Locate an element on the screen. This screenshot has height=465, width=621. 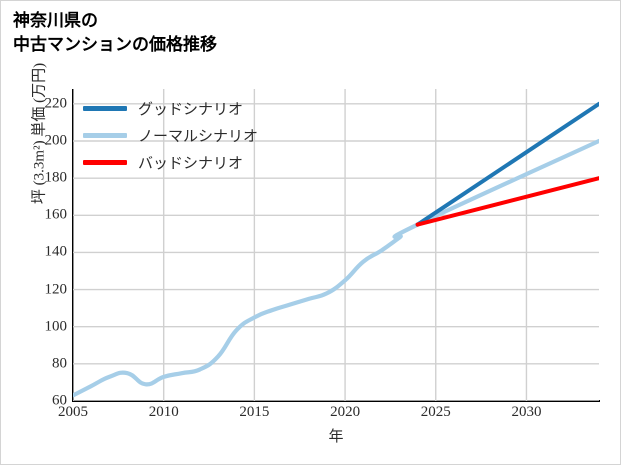
y-axis-tick-labels: 60 80 100 120 140 160 180 200 220 is located at coordinates (34, 232).